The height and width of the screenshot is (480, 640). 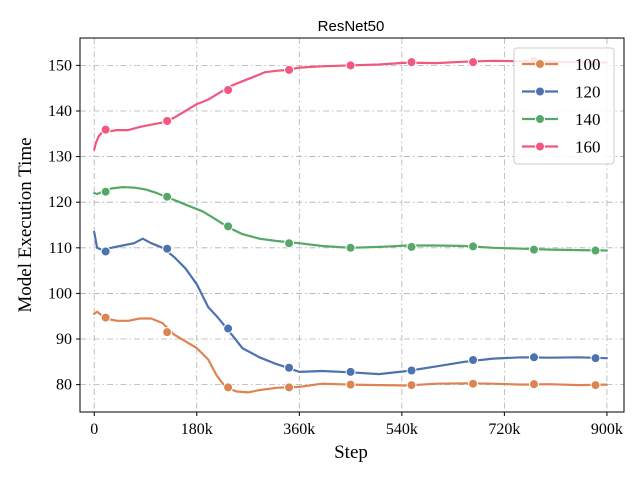 I want to click on legend-entry-160: 160, so click(x=561, y=147).